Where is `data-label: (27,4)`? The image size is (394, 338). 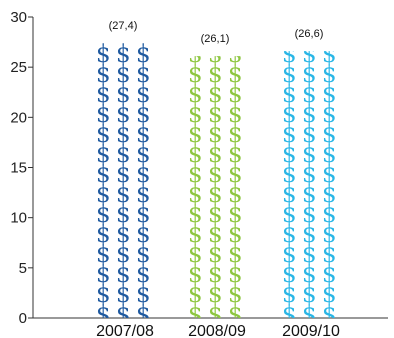
data-label: (27,4) is located at coordinates (123, 26).